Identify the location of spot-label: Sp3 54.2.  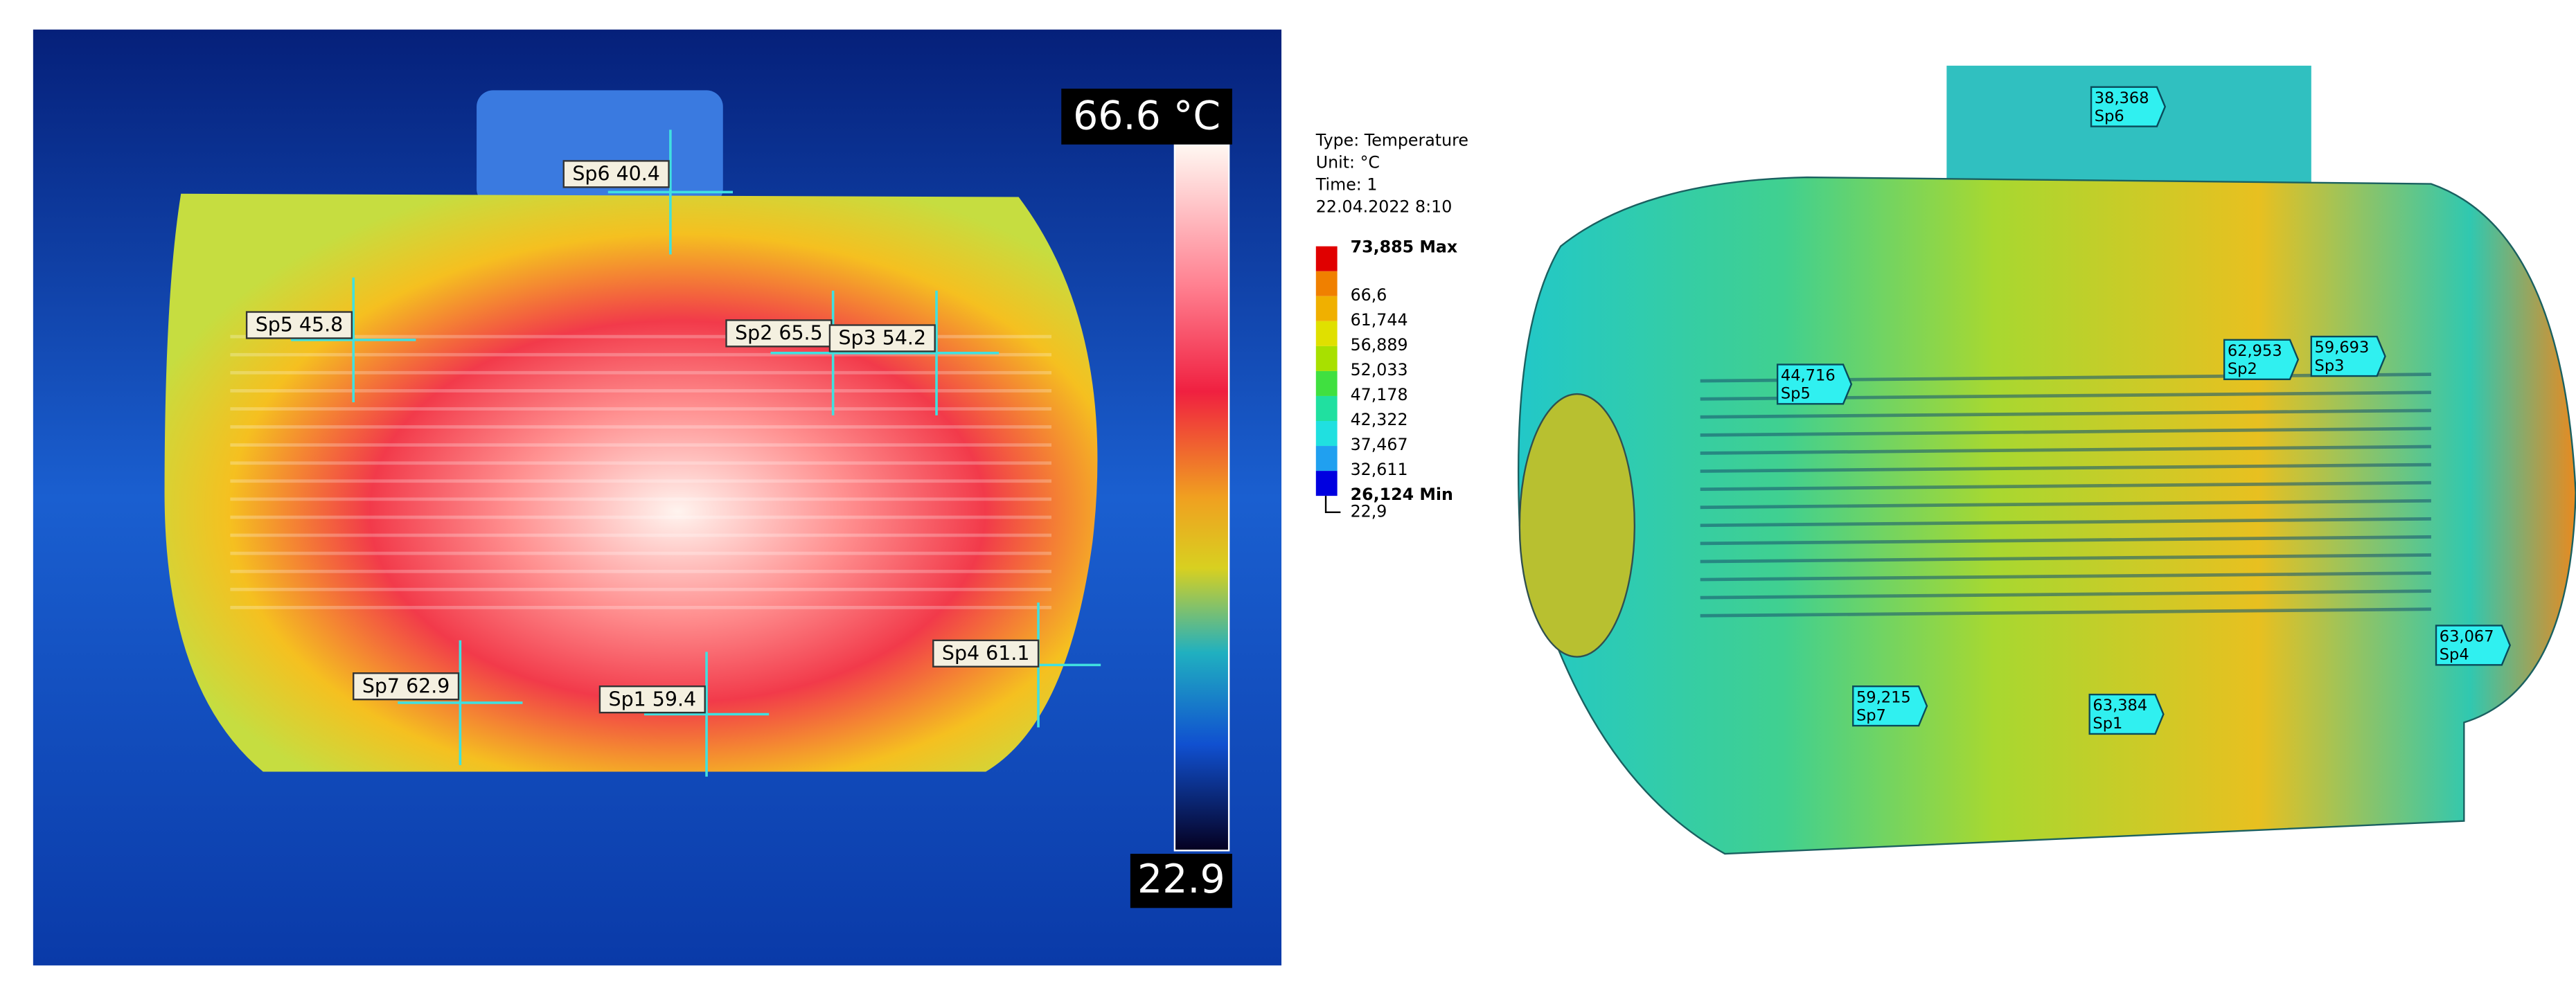
(883, 338).